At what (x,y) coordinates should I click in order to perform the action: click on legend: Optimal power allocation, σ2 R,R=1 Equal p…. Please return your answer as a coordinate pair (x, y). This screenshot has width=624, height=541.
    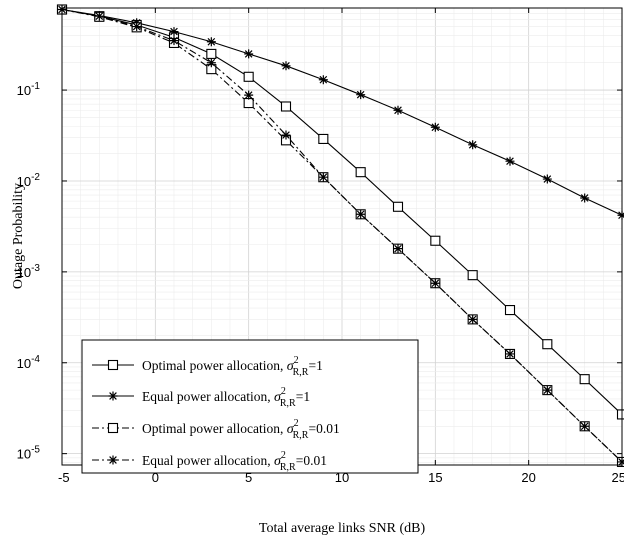
    Looking at the image, I should click on (250, 406).